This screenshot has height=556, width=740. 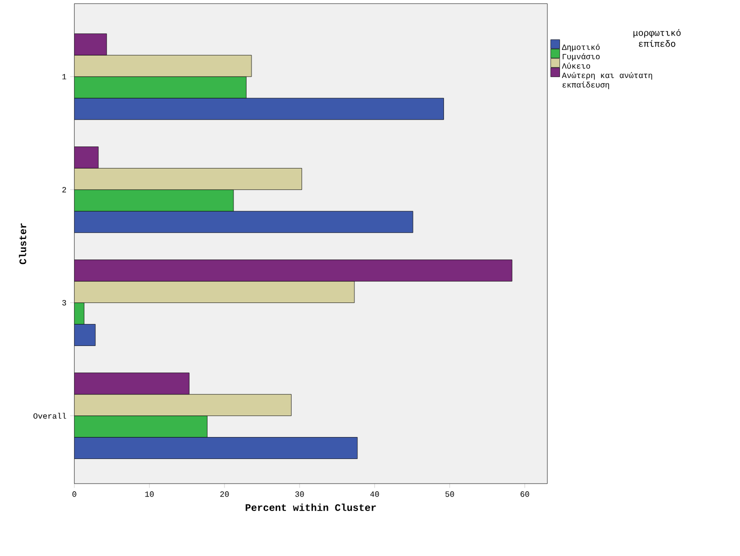 What do you see at coordinates (22, 243) in the screenshot?
I see `y-axis-title: Cluster` at bounding box center [22, 243].